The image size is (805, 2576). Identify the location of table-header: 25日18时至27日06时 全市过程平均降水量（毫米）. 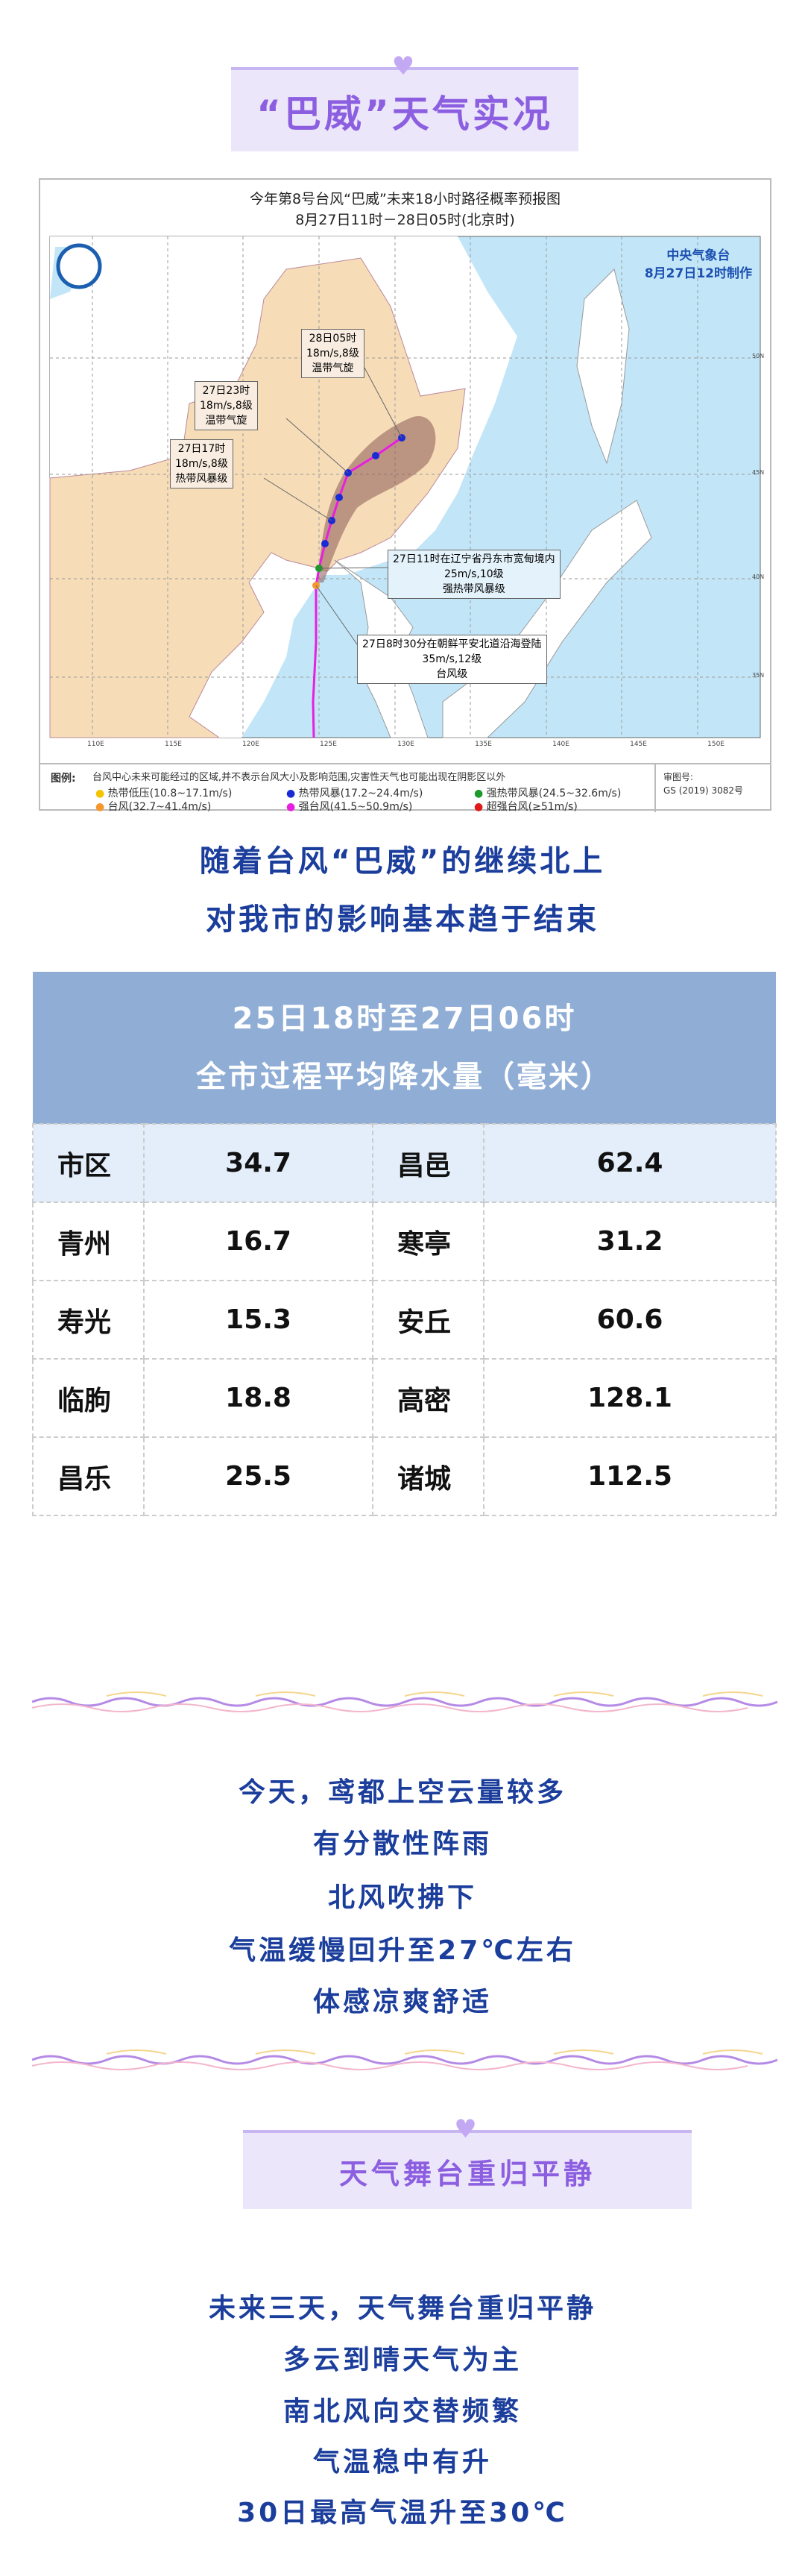
(404, 1048).